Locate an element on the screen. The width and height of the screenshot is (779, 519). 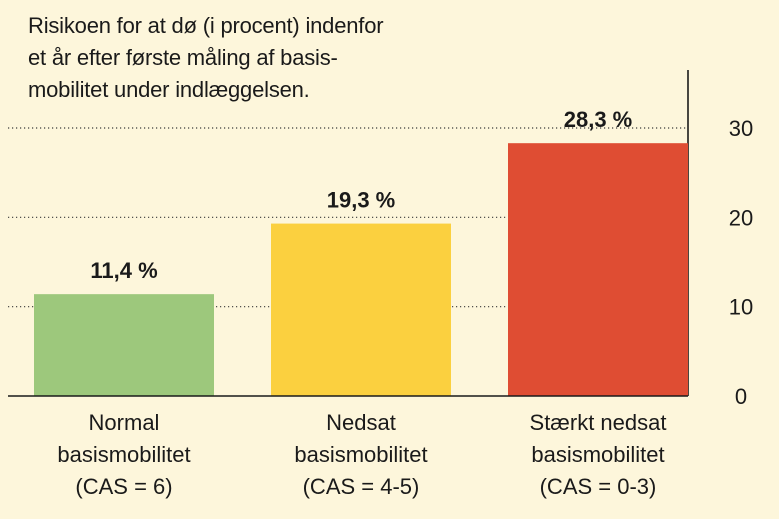
chart-title-line-2: et år efter første måling af basis- is located at coordinates (183, 57).